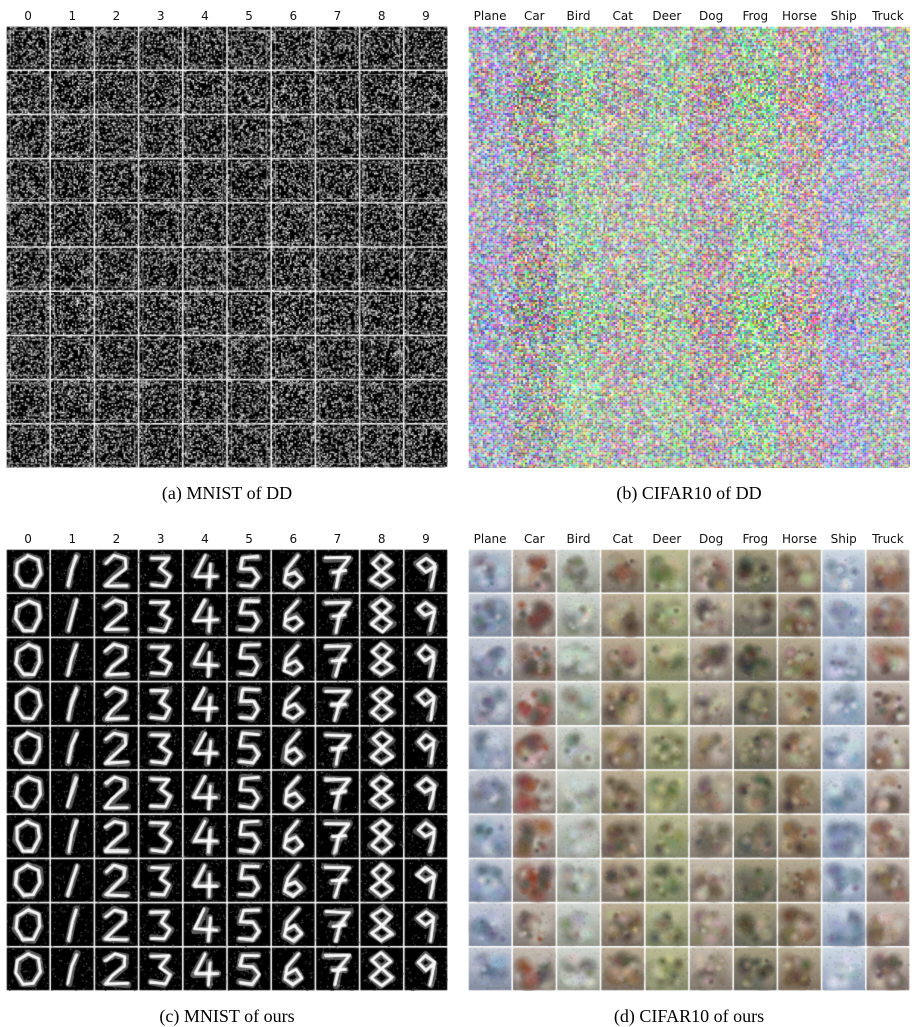 The image size is (912, 1027). What do you see at coordinates (689, 1016) in the screenshot?
I see `caption-d: (d) CIFAR10 of ours` at bounding box center [689, 1016].